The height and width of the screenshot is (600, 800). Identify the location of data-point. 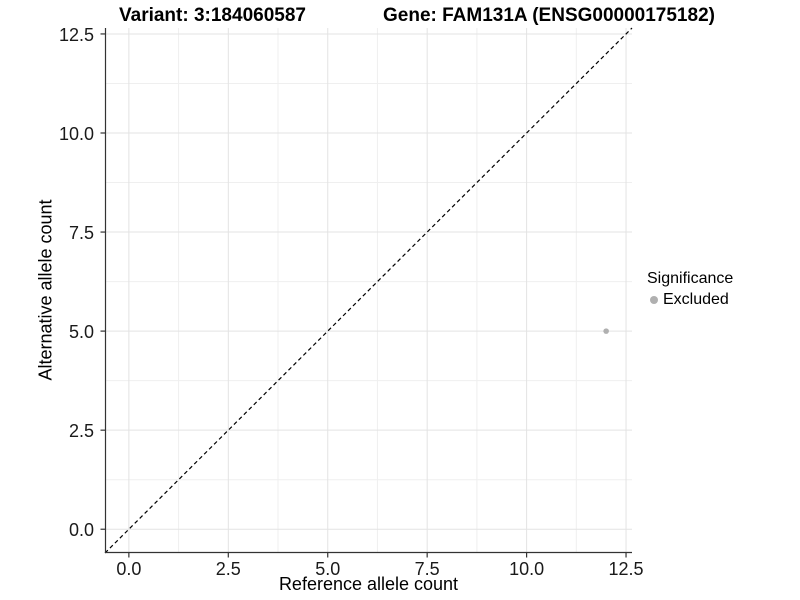
(606, 331).